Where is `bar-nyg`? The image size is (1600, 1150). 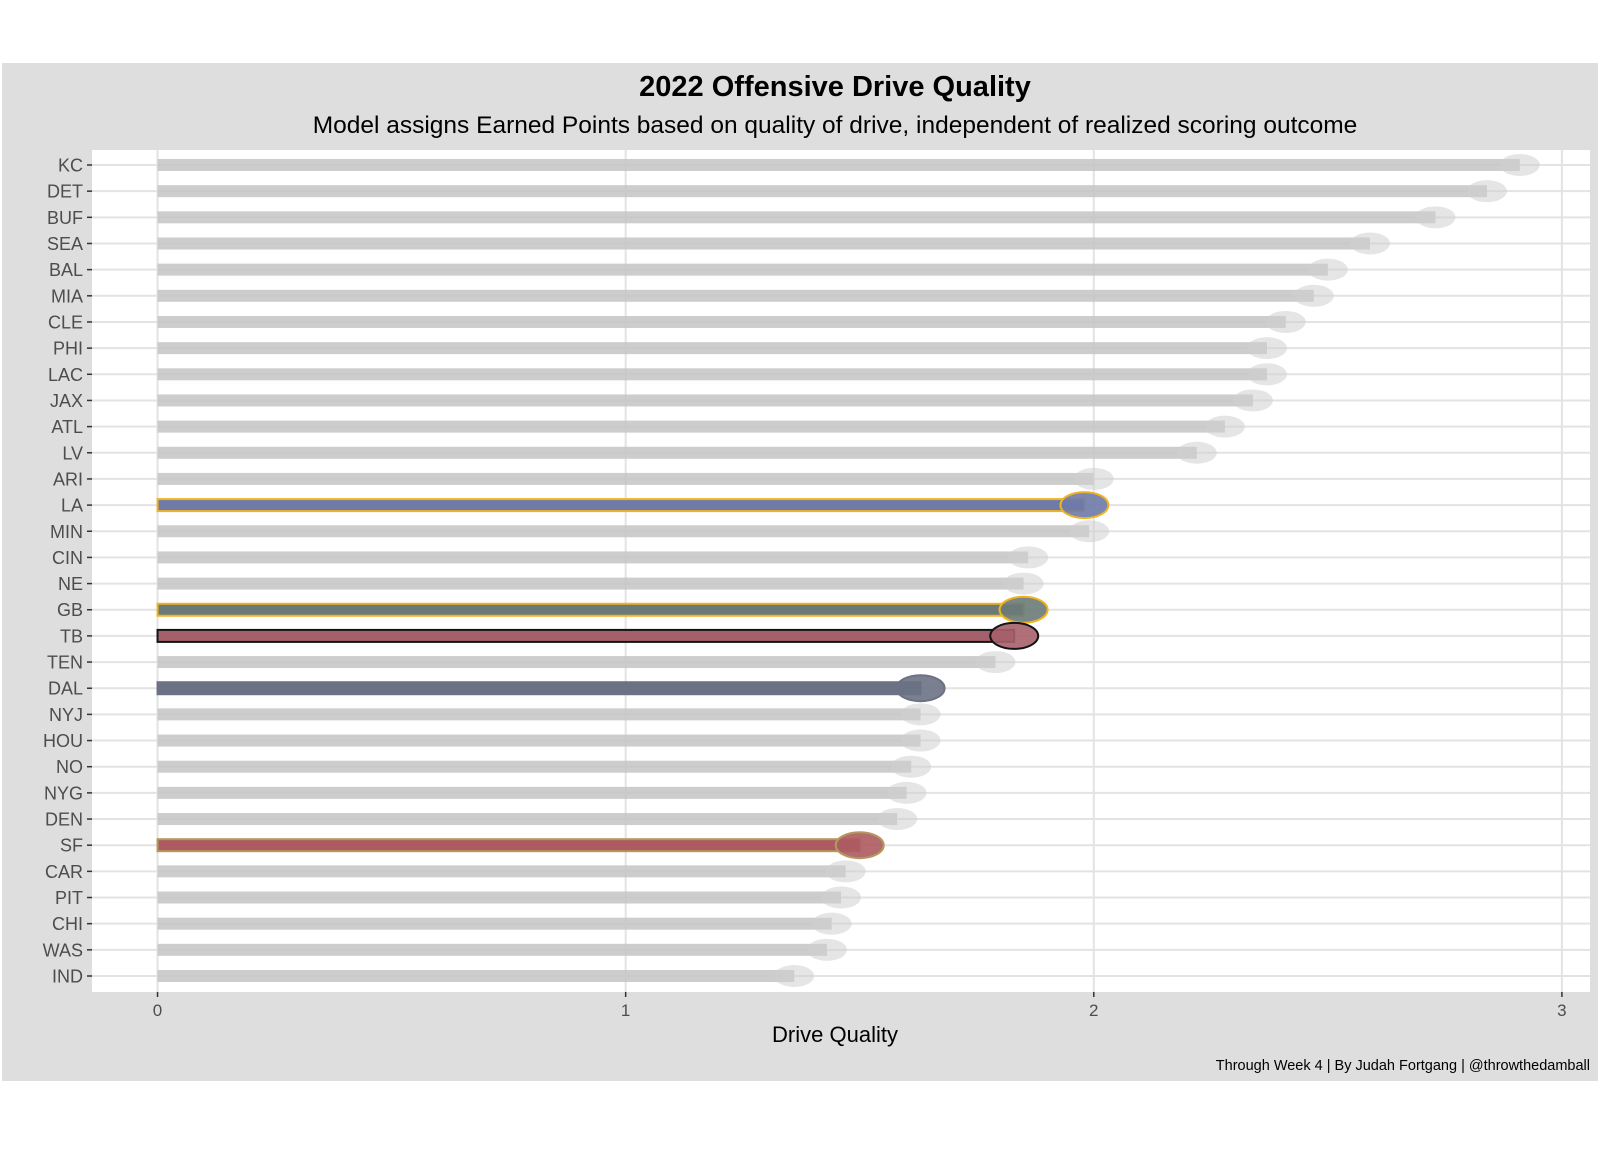
bar-nyg is located at coordinates (532, 792).